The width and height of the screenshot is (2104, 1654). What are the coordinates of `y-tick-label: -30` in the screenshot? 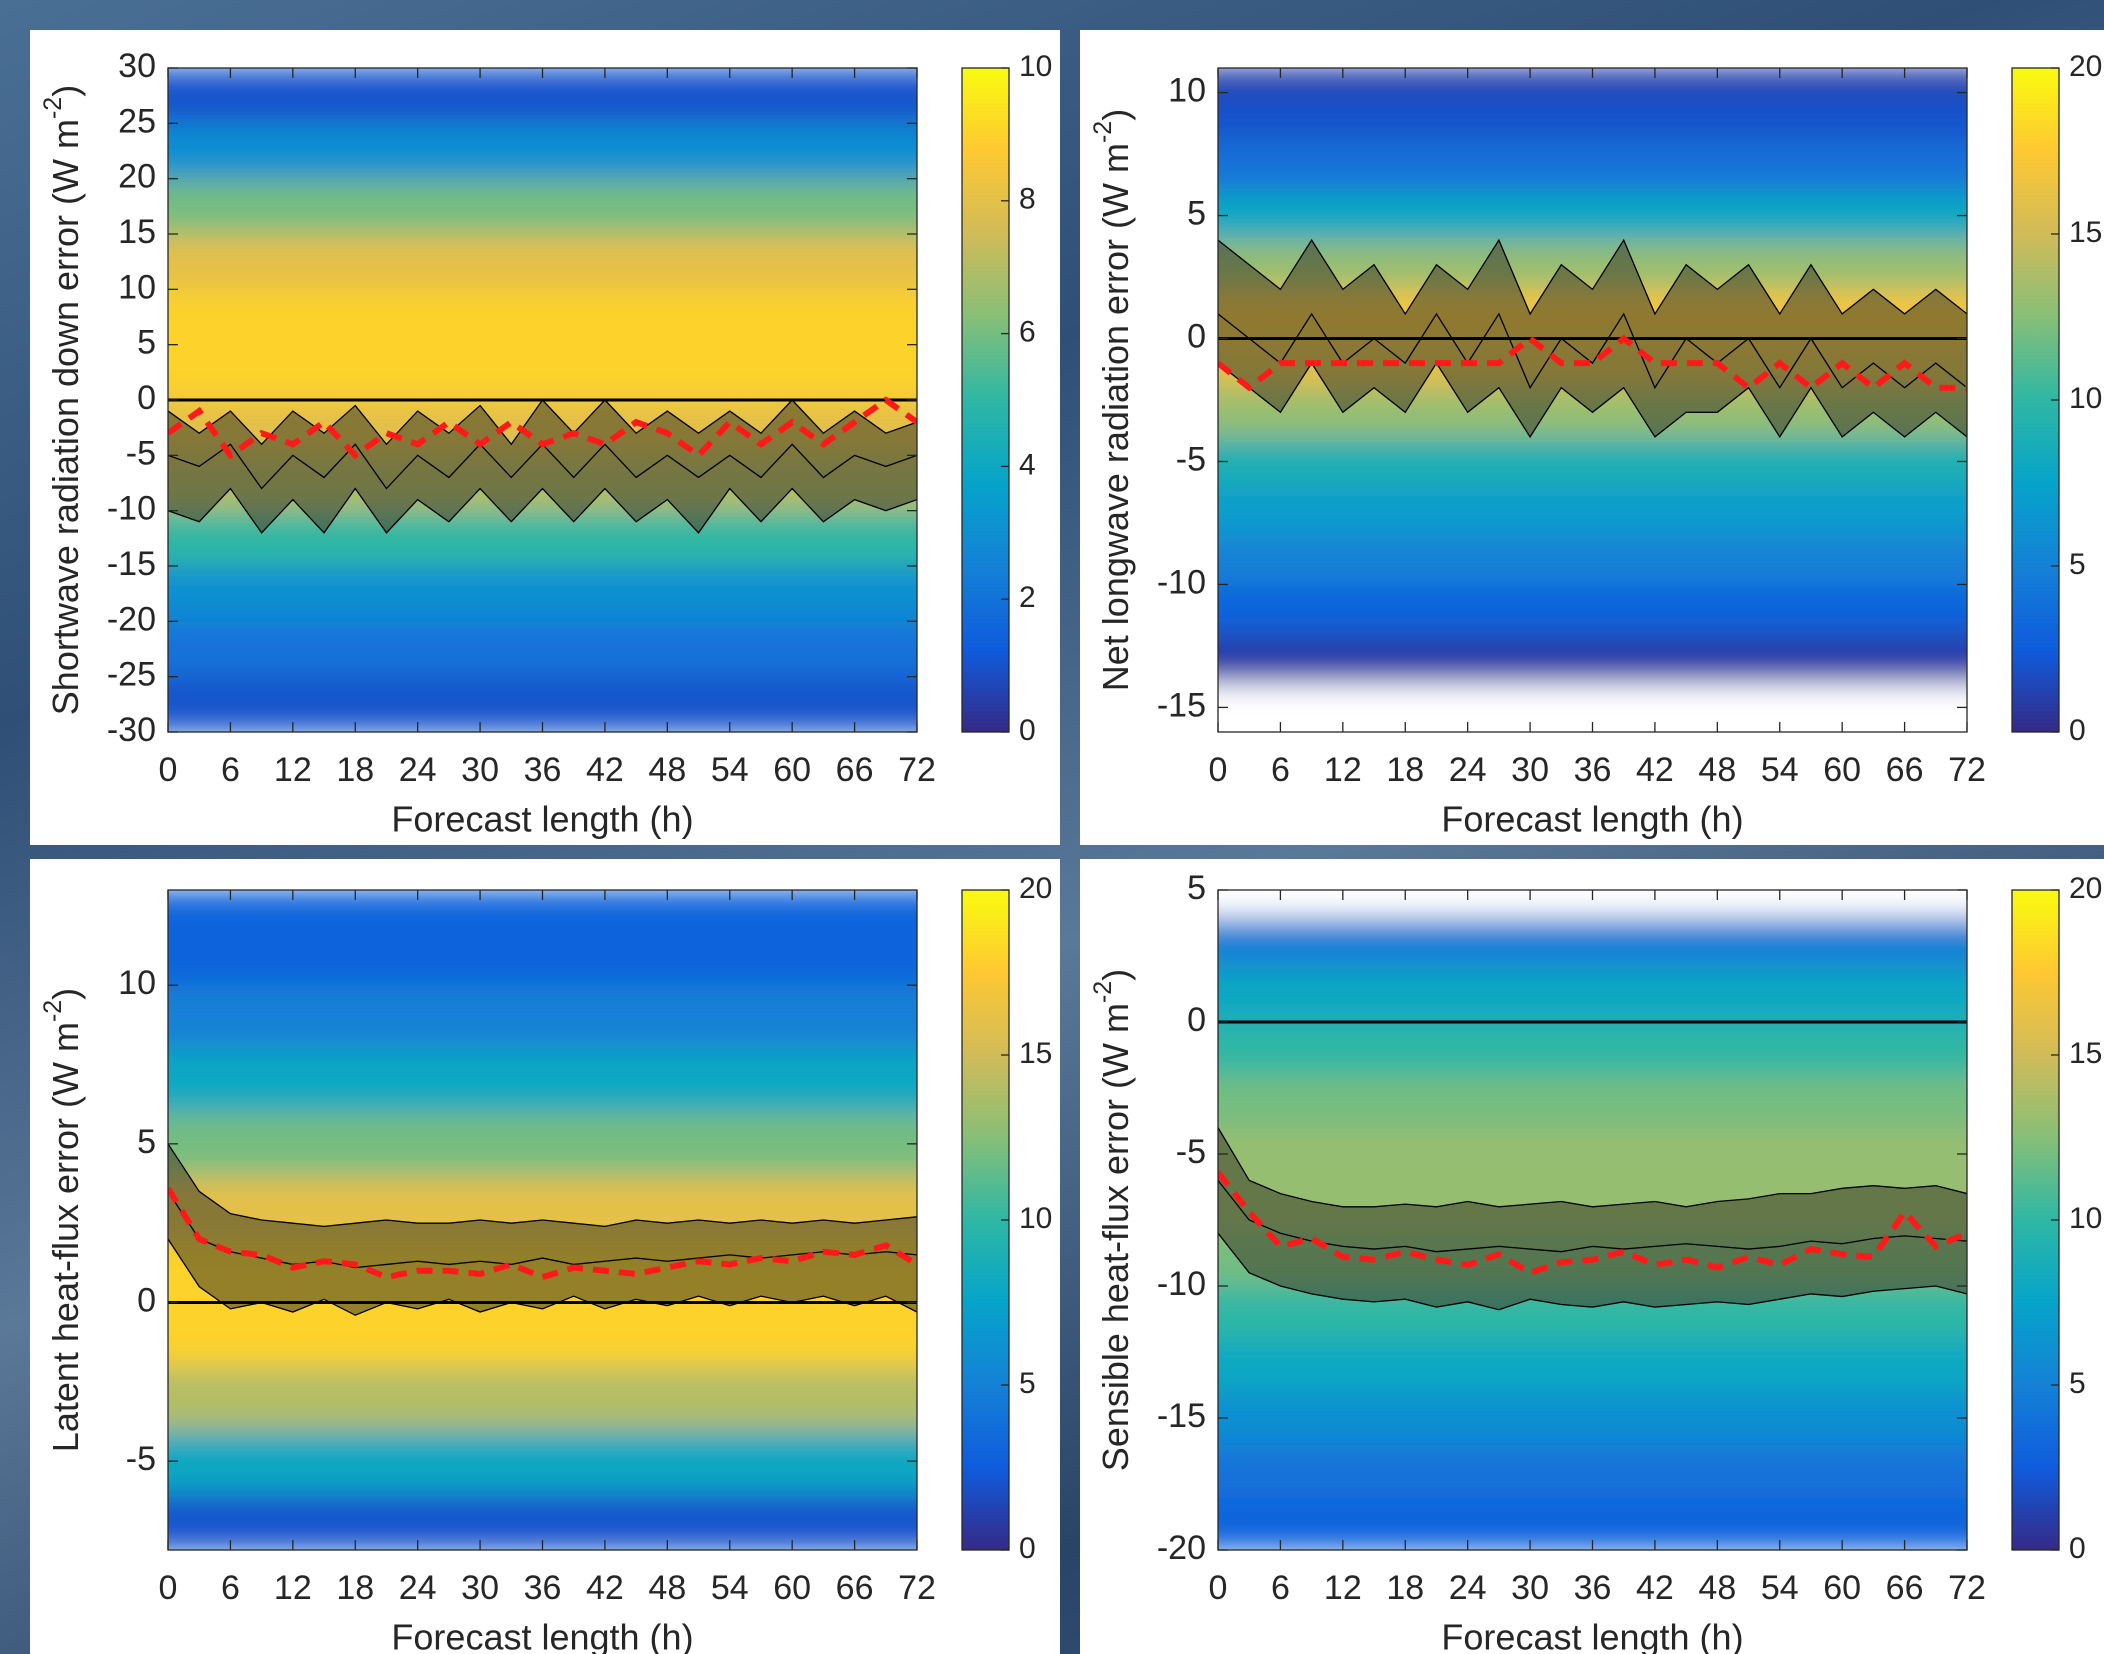 It's located at (131, 730).